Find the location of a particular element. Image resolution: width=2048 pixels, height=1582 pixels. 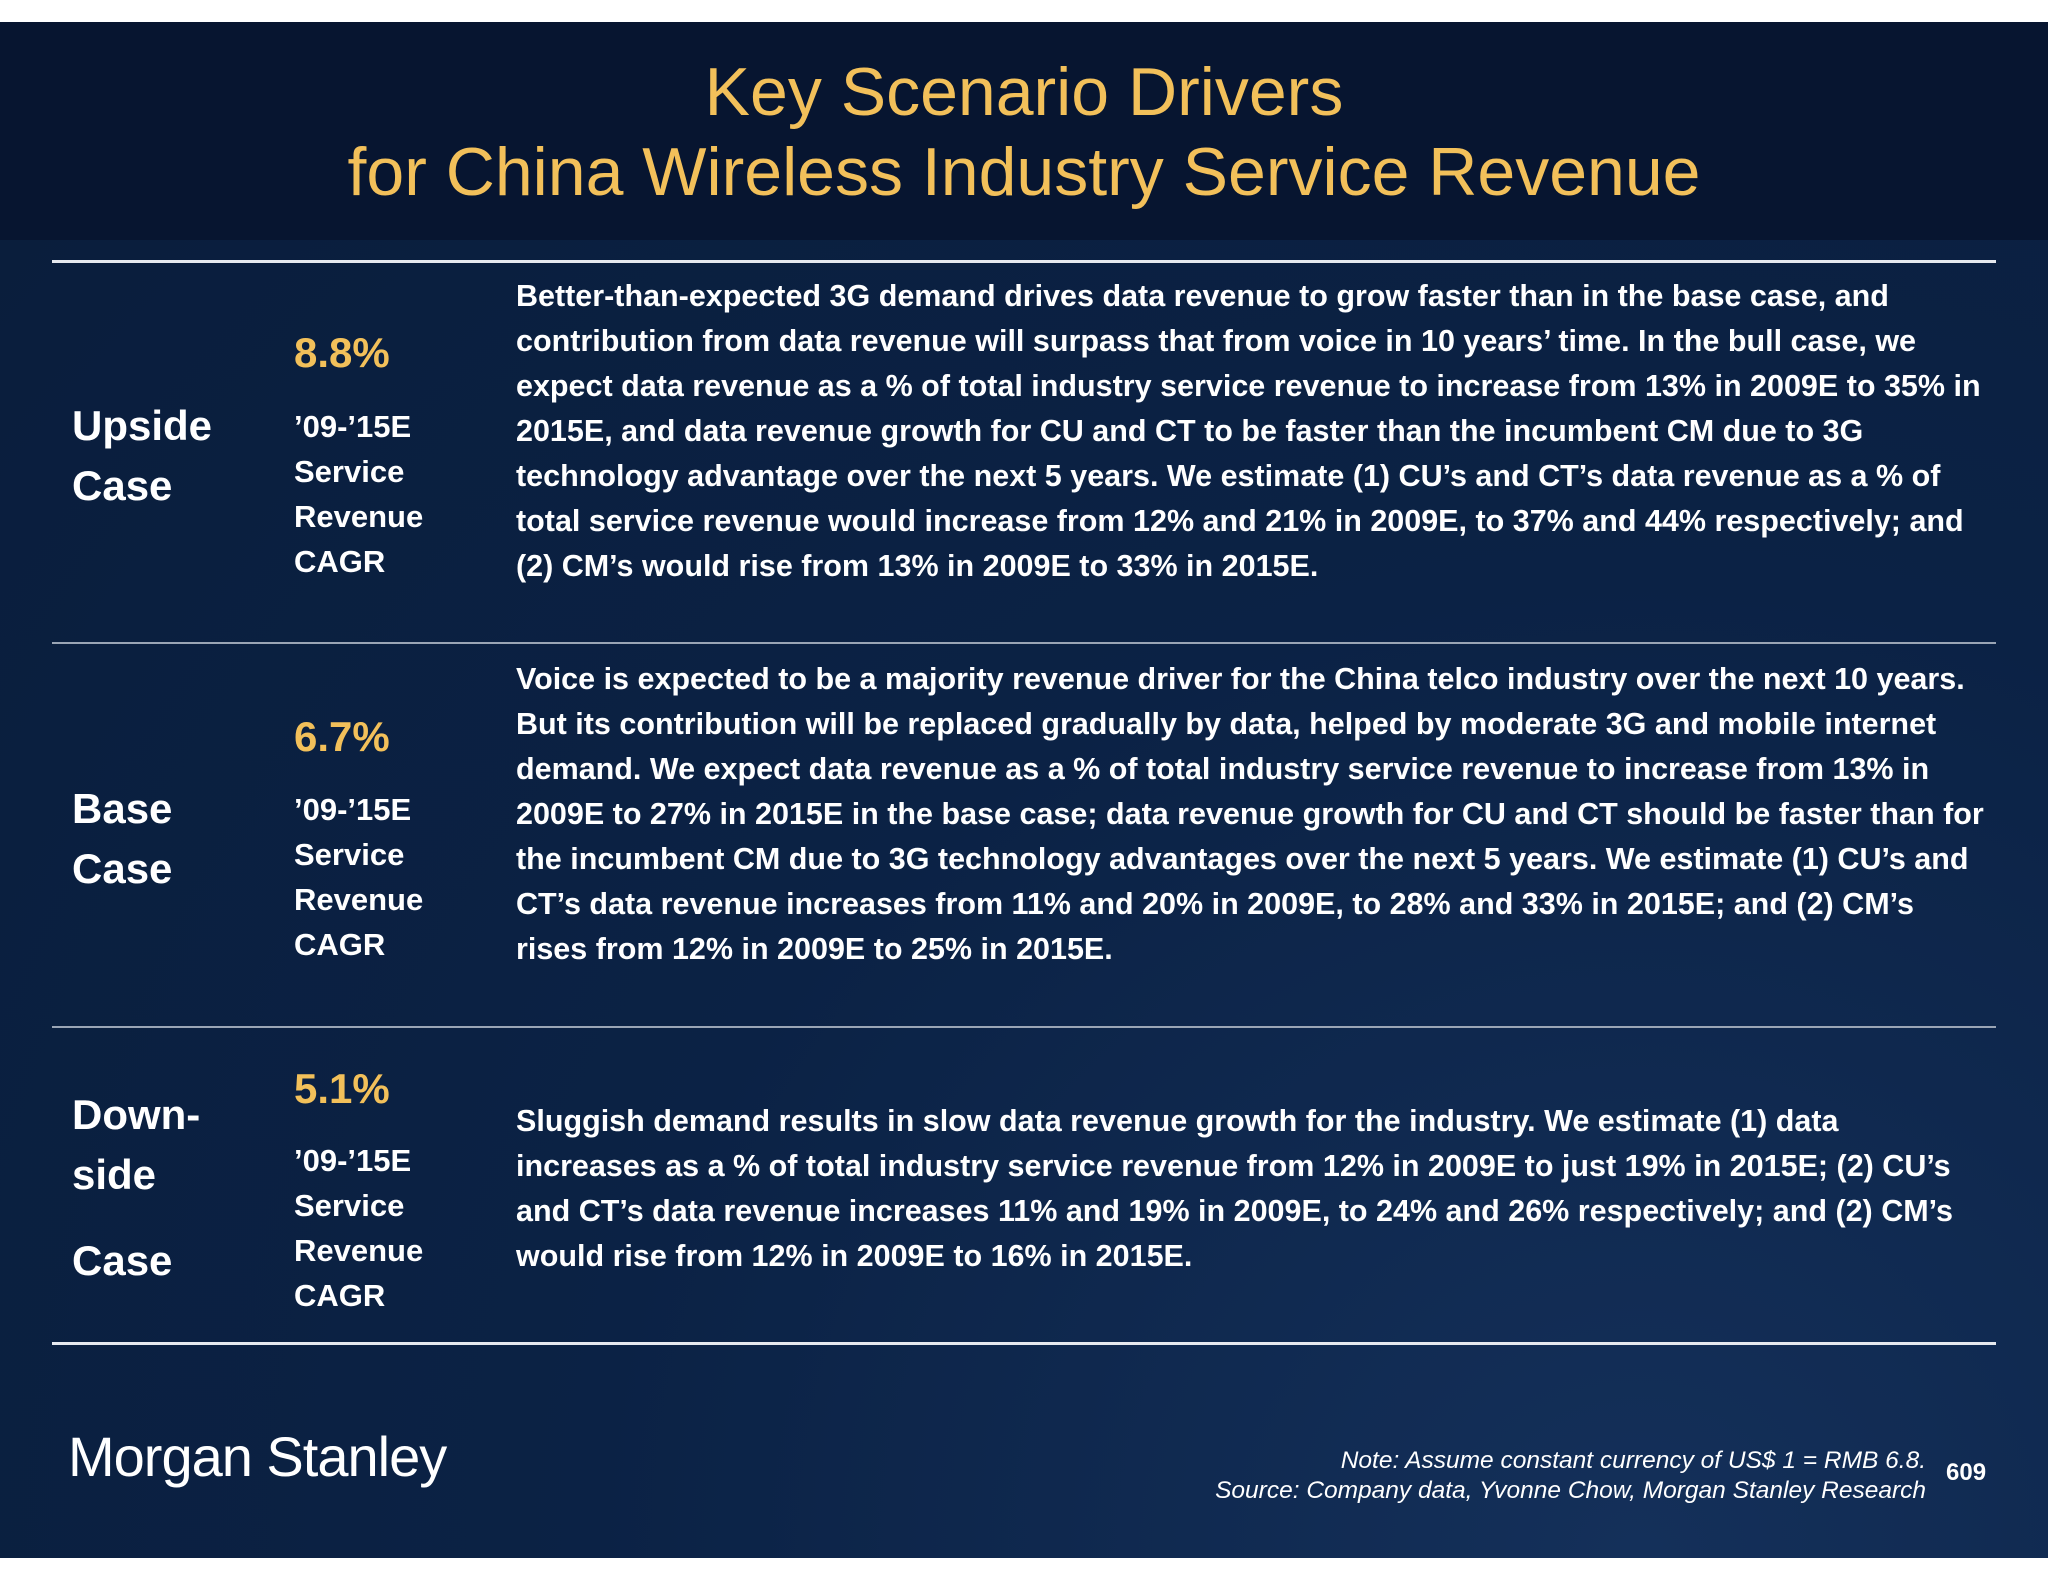

case-label-line: Upside is located at coordinates (142, 425).